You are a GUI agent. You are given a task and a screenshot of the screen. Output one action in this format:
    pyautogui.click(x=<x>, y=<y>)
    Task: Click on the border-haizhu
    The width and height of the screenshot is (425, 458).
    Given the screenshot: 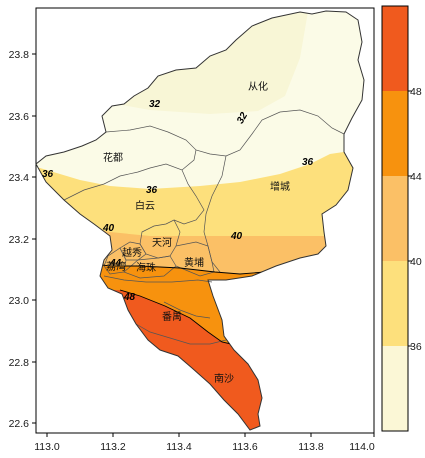 What is the action you would take?
    pyautogui.click(x=150, y=267)
    